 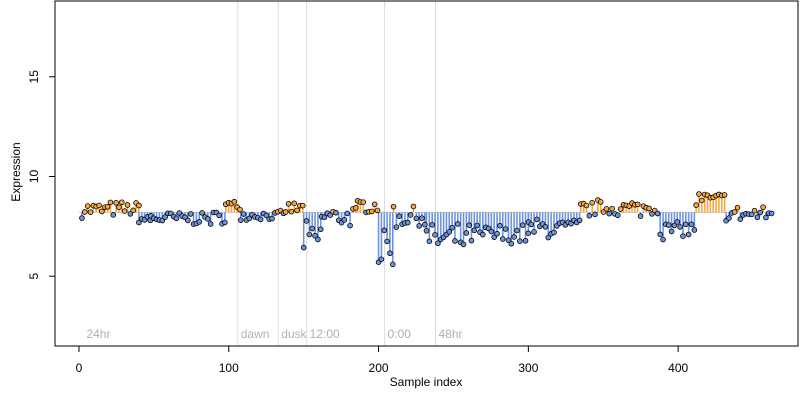 I want to click on y-tick-label: 10, so click(x=34, y=176).